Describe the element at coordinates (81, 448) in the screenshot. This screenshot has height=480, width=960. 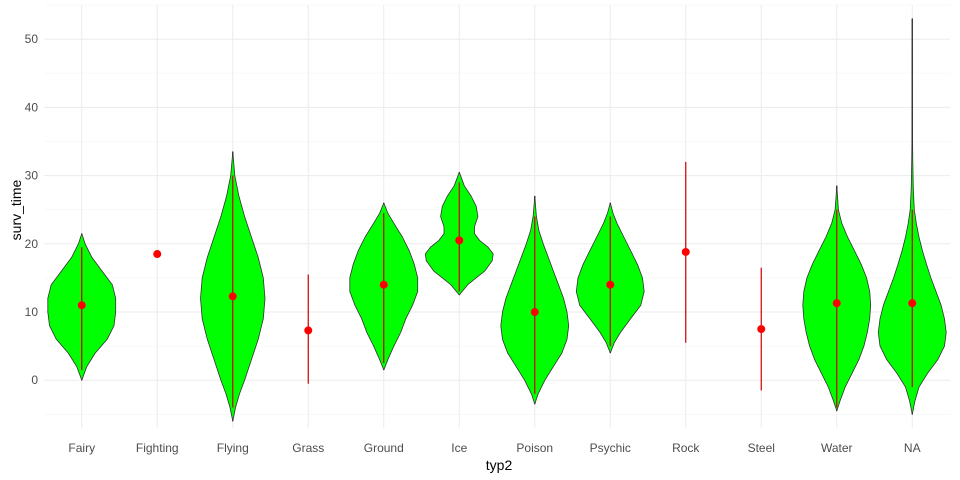
I see `x-tick-label: Fairy` at that location.